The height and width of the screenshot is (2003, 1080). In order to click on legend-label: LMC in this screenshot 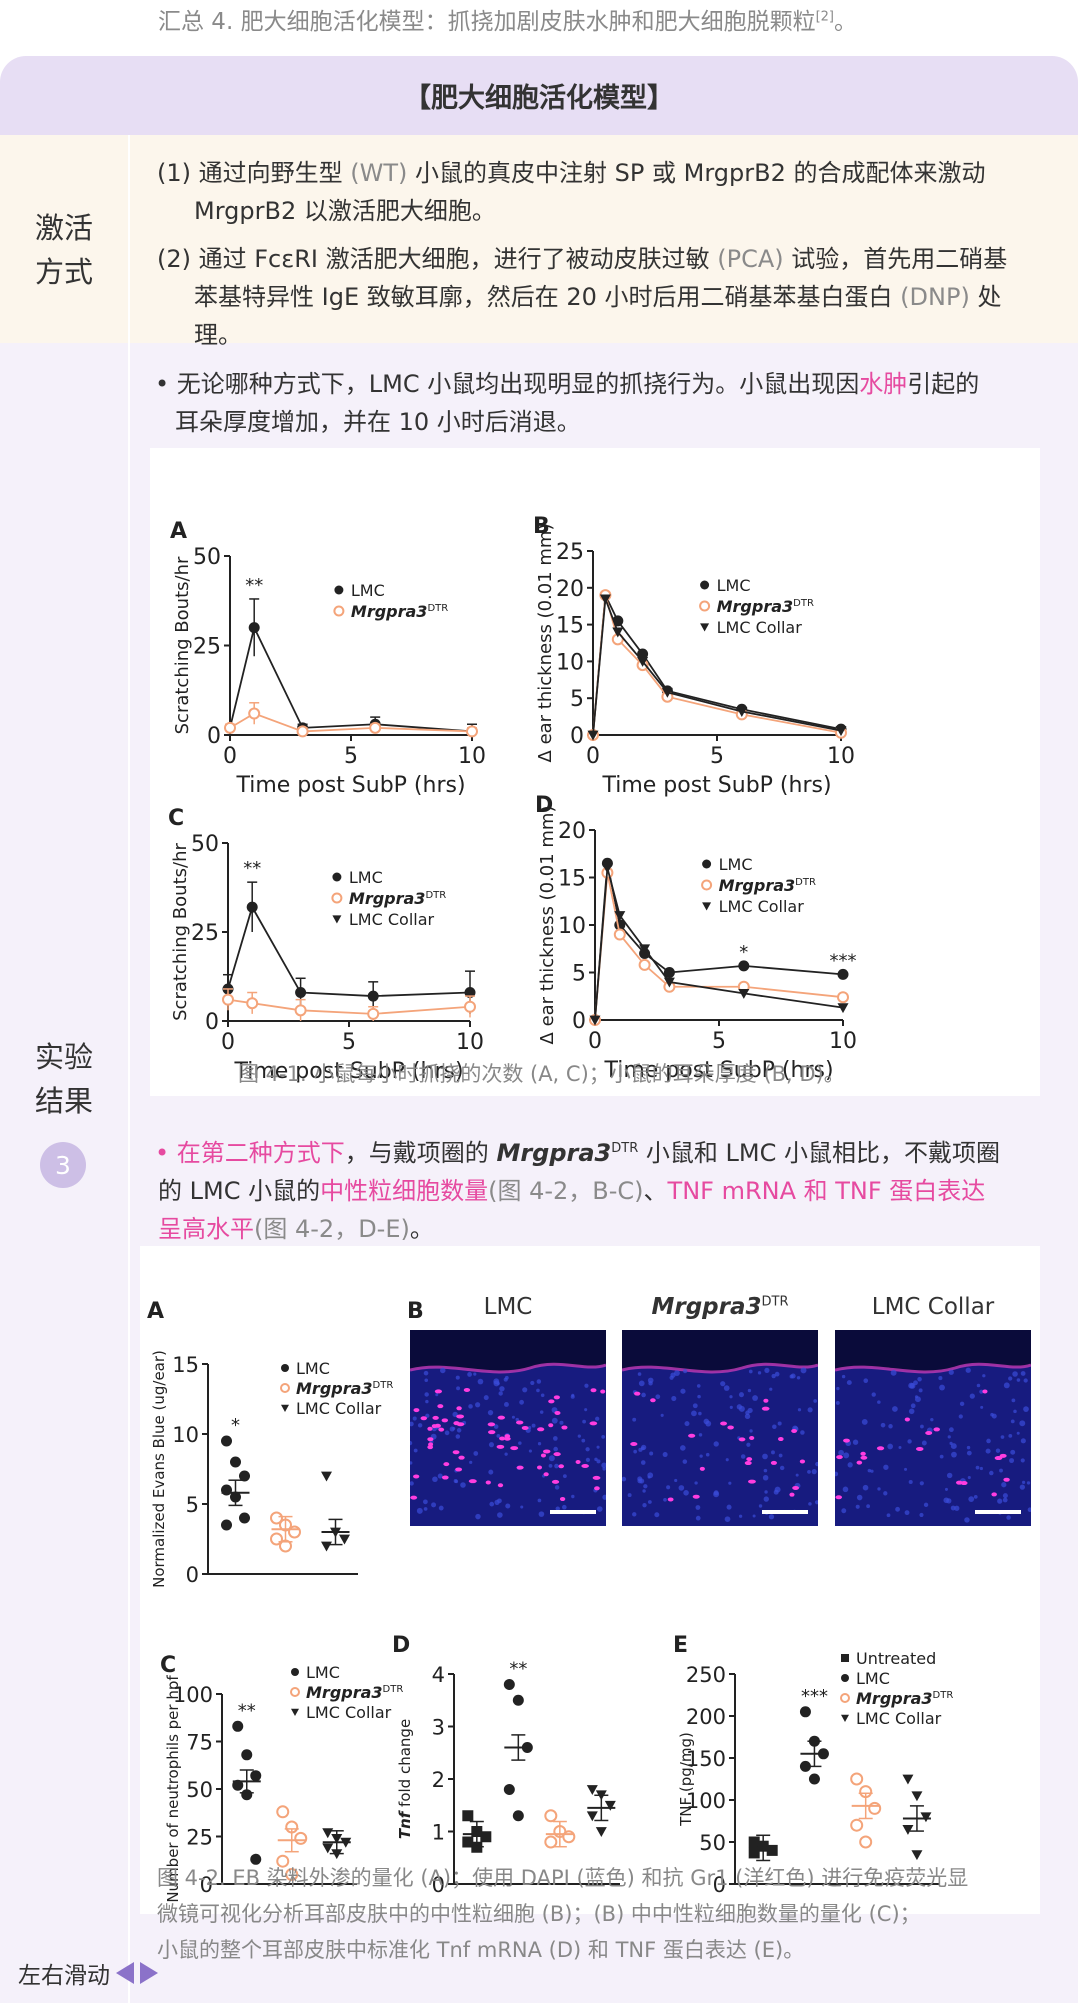, I will do `click(313, 1368)`.